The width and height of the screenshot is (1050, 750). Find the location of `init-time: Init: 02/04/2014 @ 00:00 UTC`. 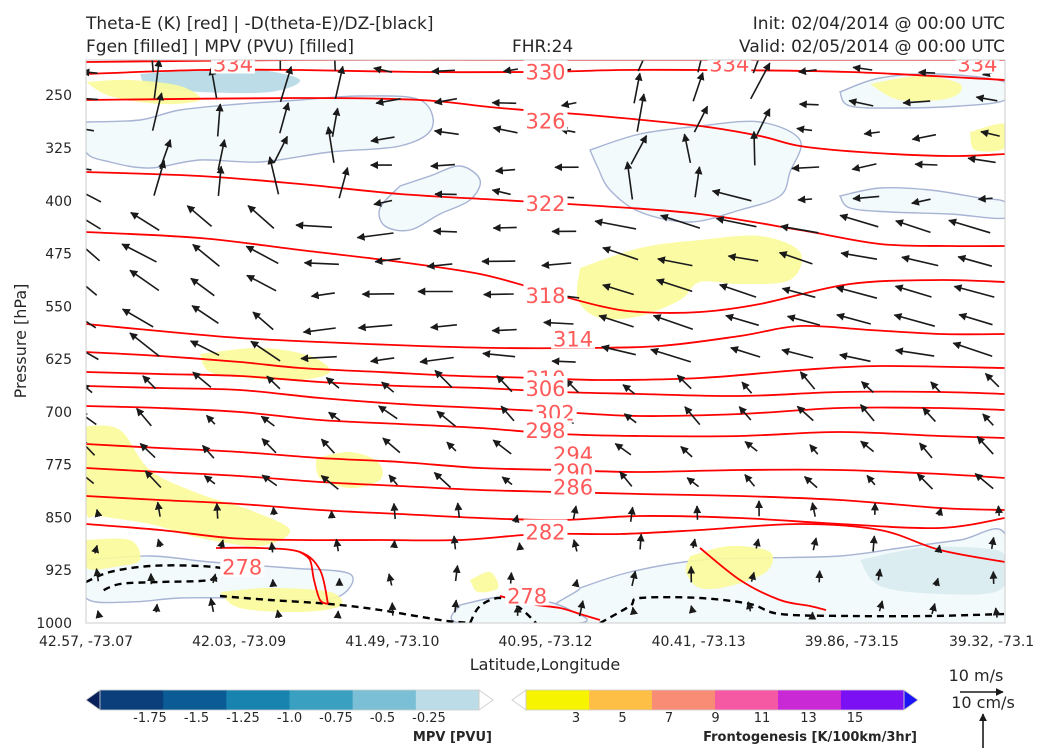

init-time: Init: 02/04/2014 @ 00:00 UTC is located at coordinates (878, 24).